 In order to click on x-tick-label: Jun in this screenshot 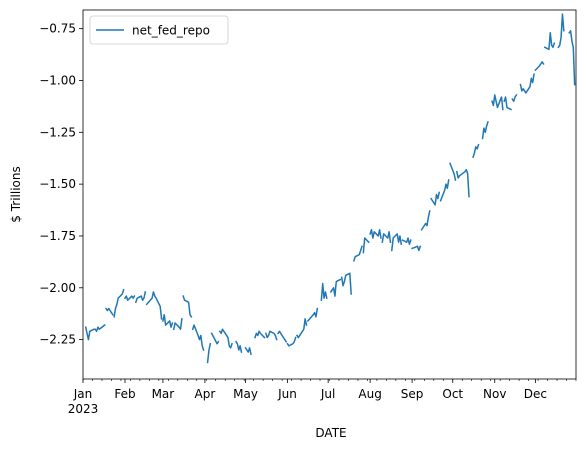, I will do `click(287, 394)`.